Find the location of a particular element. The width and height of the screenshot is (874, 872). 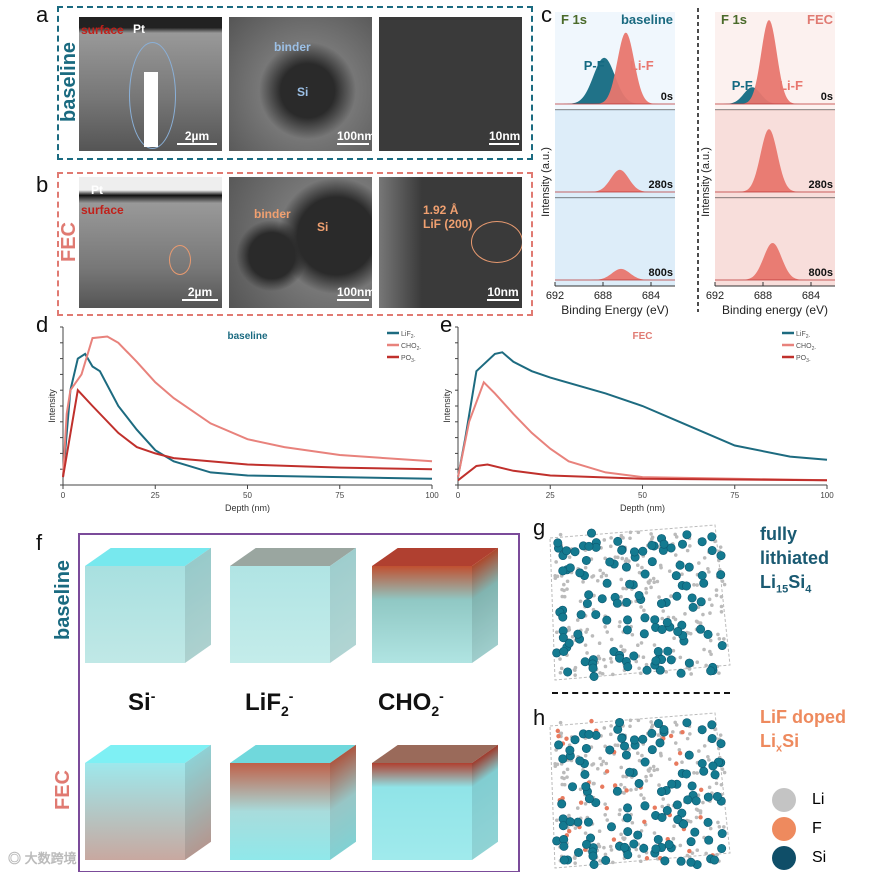

hrtem-fec: 1.92 Å LiF (200) 10nm is located at coordinates (450, 242).